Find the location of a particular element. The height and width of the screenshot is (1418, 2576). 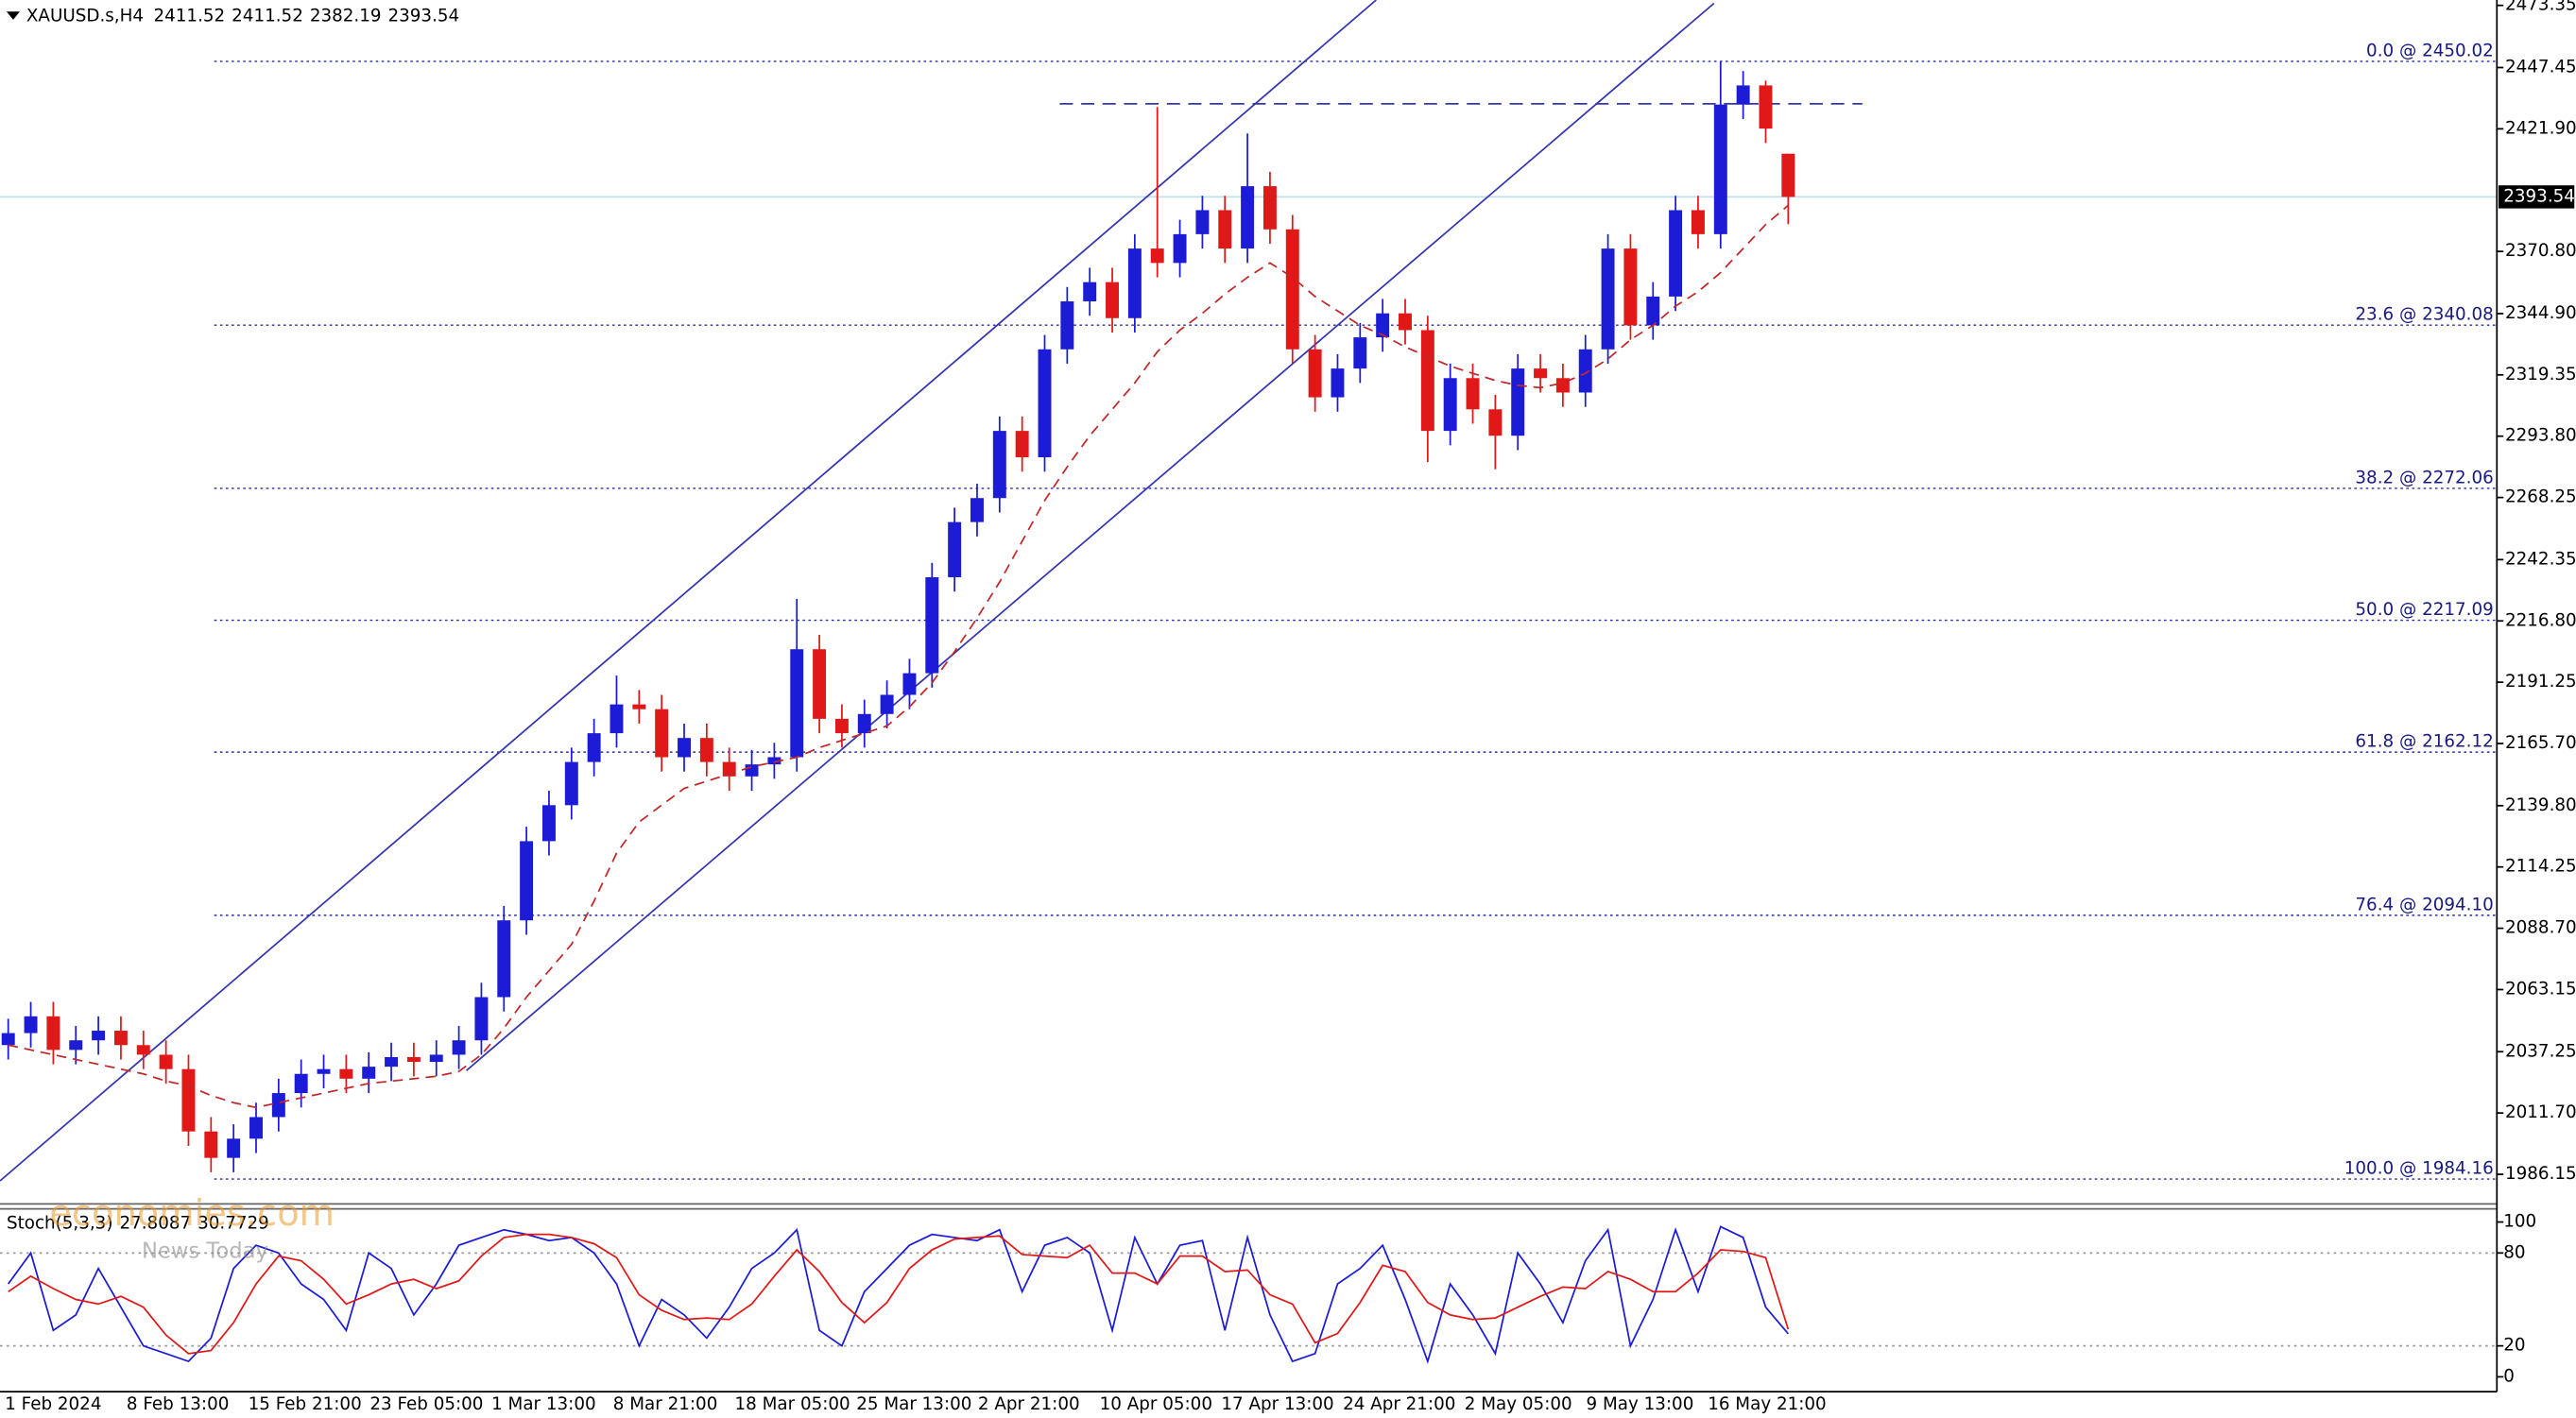

fib-label: 0.0 @ 2450.02 is located at coordinates (2430, 51).